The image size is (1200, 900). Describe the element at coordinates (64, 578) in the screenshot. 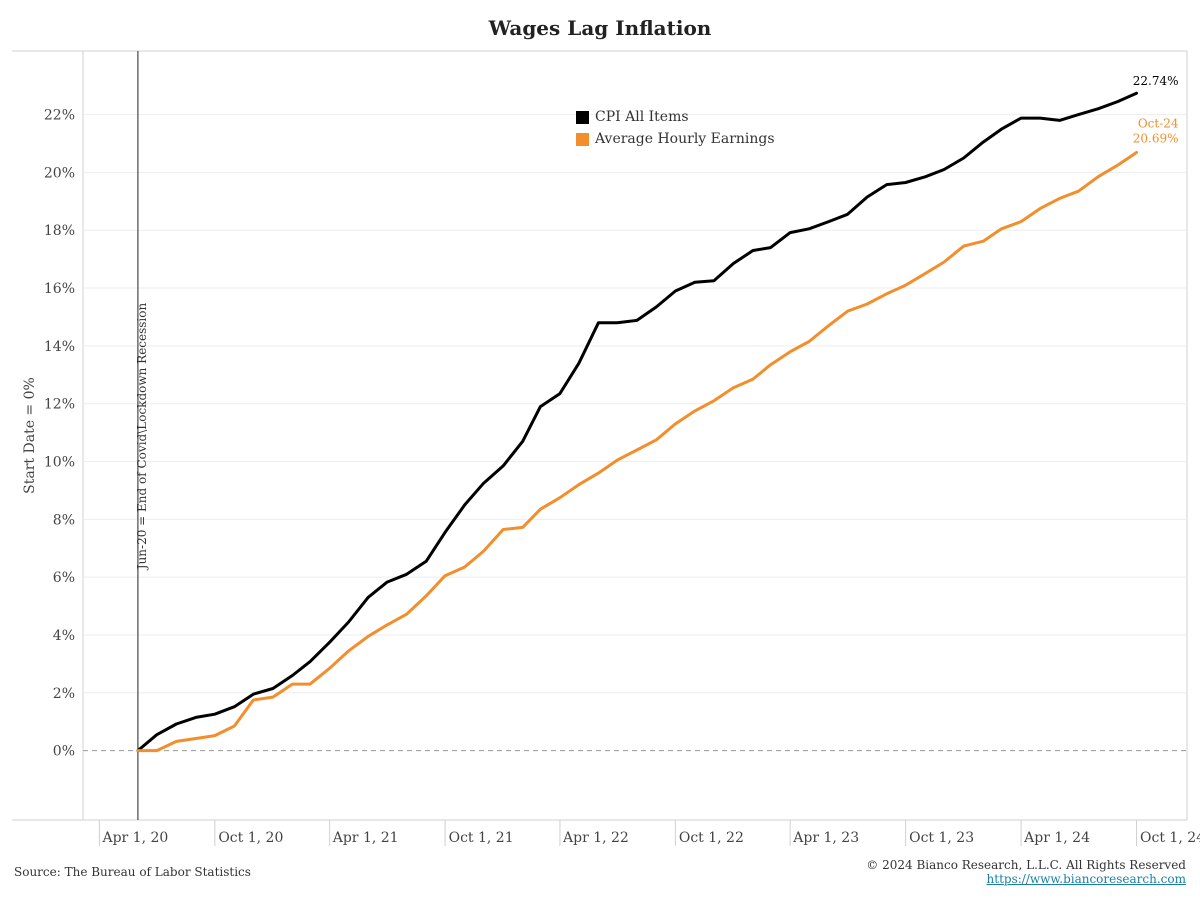

I see `y-tick-label: 6%` at that location.